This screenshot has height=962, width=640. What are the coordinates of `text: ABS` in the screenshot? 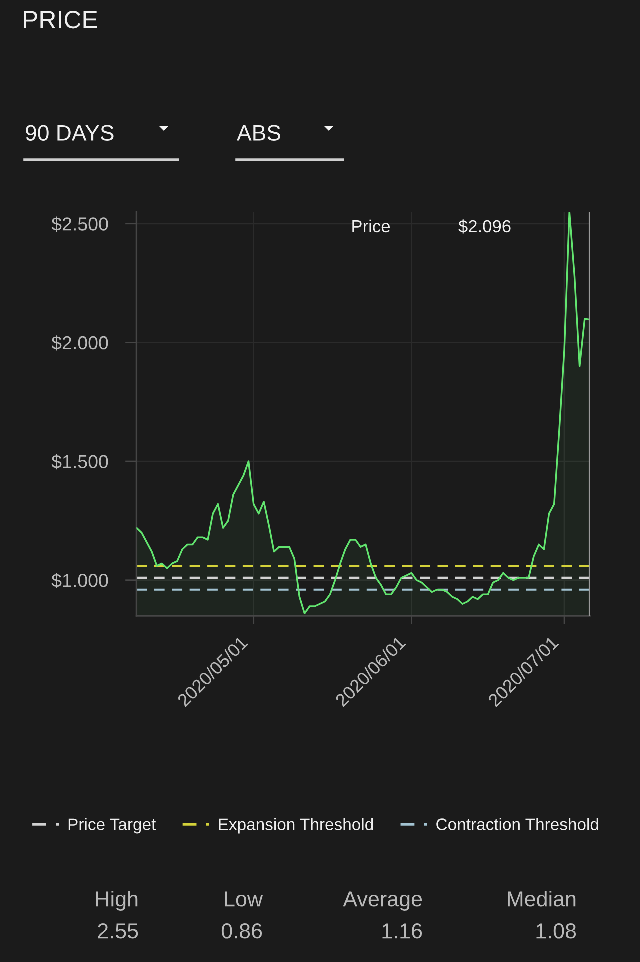 It's located at (258, 133).